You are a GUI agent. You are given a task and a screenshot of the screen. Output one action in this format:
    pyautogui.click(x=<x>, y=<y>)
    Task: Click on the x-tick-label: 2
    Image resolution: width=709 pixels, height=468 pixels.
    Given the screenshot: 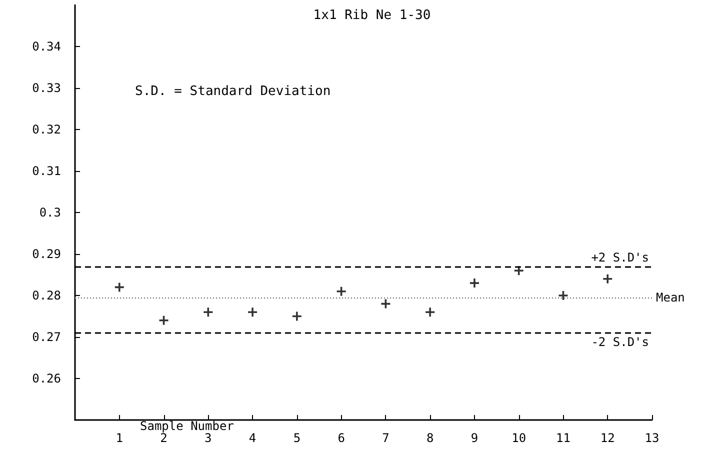 What is the action you would take?
    pyautogui.click(x=164, y=438)
    